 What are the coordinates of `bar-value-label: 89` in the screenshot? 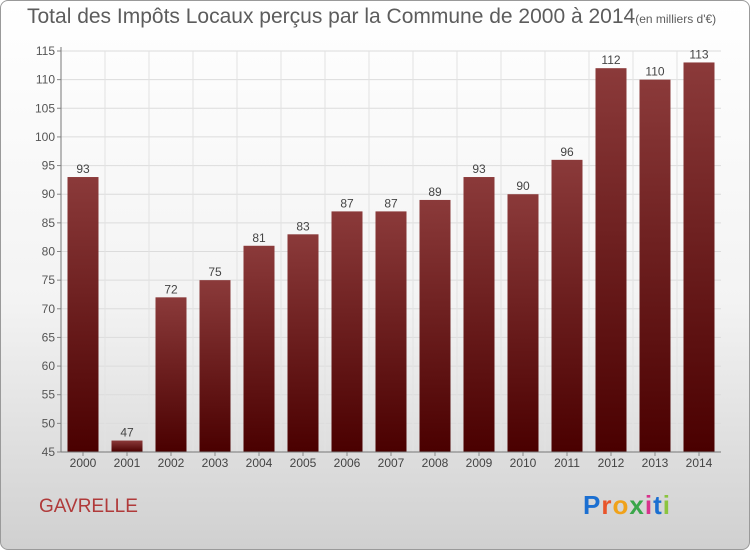 It's located at (435, 192).